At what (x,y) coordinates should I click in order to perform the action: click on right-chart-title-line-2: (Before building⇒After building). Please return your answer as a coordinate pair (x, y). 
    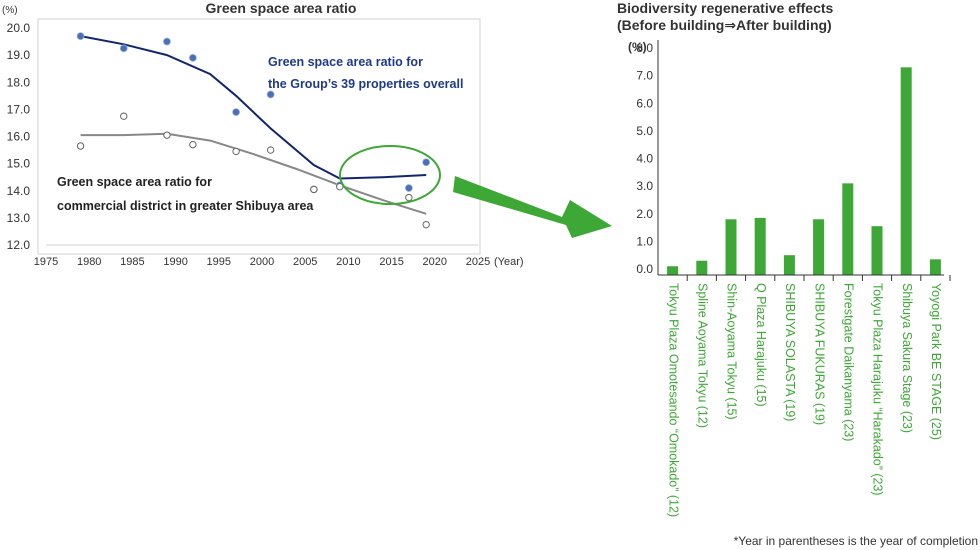
    Looking at the image, I should click on (724, 25).